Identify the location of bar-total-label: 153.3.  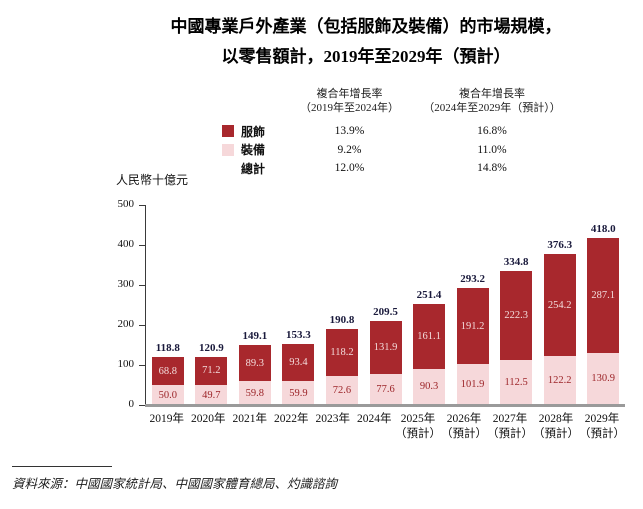
(298, 334).